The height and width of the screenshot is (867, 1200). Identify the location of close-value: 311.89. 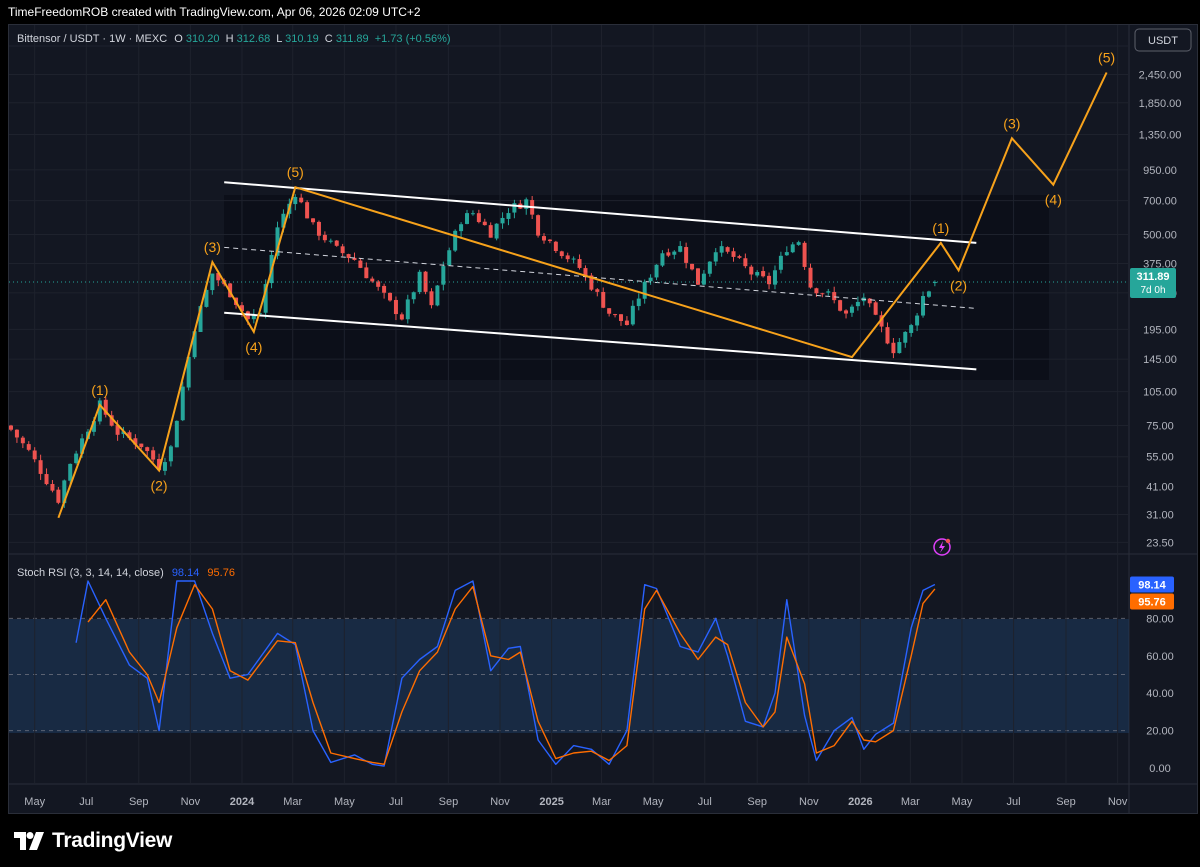
(352, 39).